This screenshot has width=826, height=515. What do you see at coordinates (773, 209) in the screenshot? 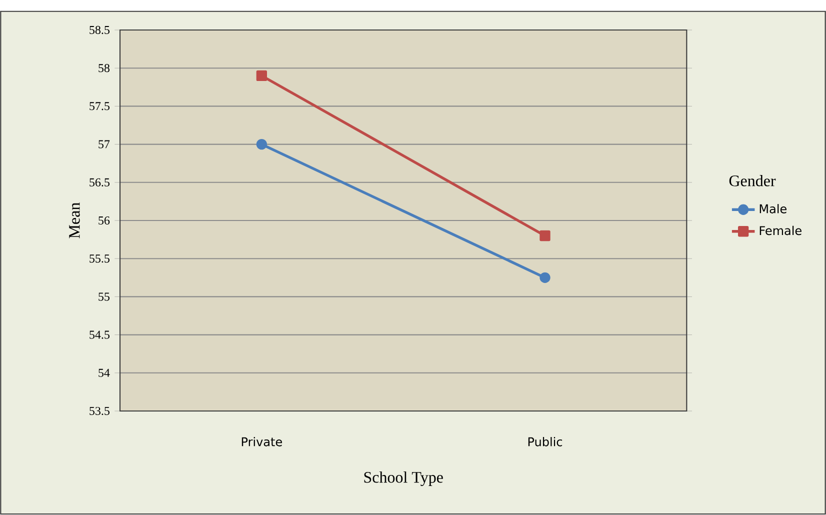
I see `legend-label: Male` at bounding box center [773, 209].